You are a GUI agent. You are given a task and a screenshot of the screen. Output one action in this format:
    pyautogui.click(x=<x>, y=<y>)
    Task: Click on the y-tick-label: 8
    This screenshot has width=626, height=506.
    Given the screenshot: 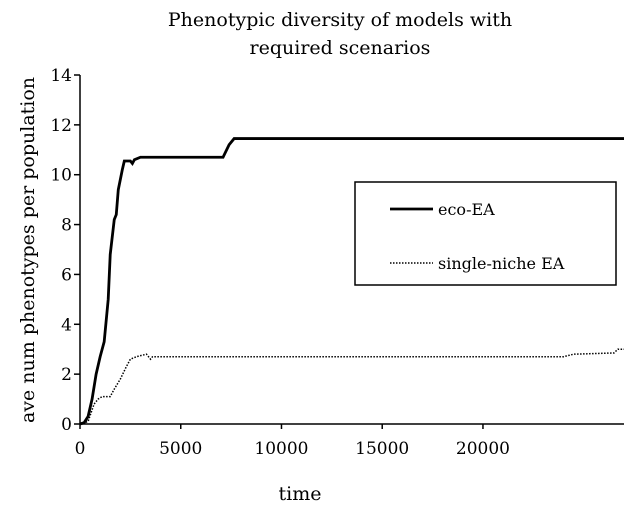 What is the action you would take?
    pyautogui.click(x=66, y=226)
    